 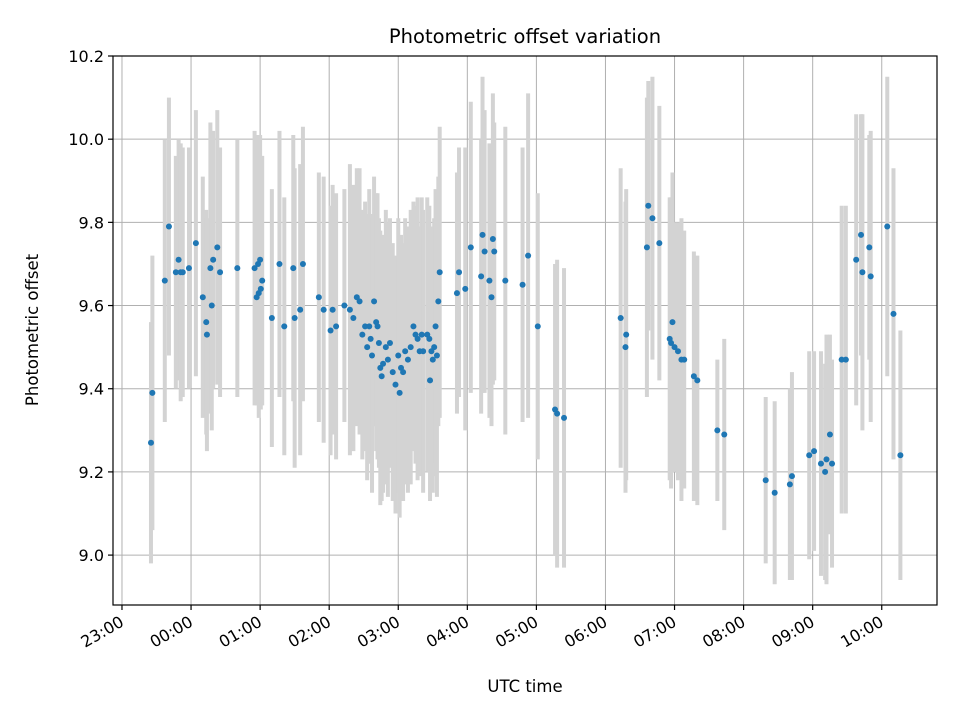 What do you see at coordinates (32, 329) in the screenshot?
I see `y-axis-title: Photometric offset` at bounding box center [32, 329].